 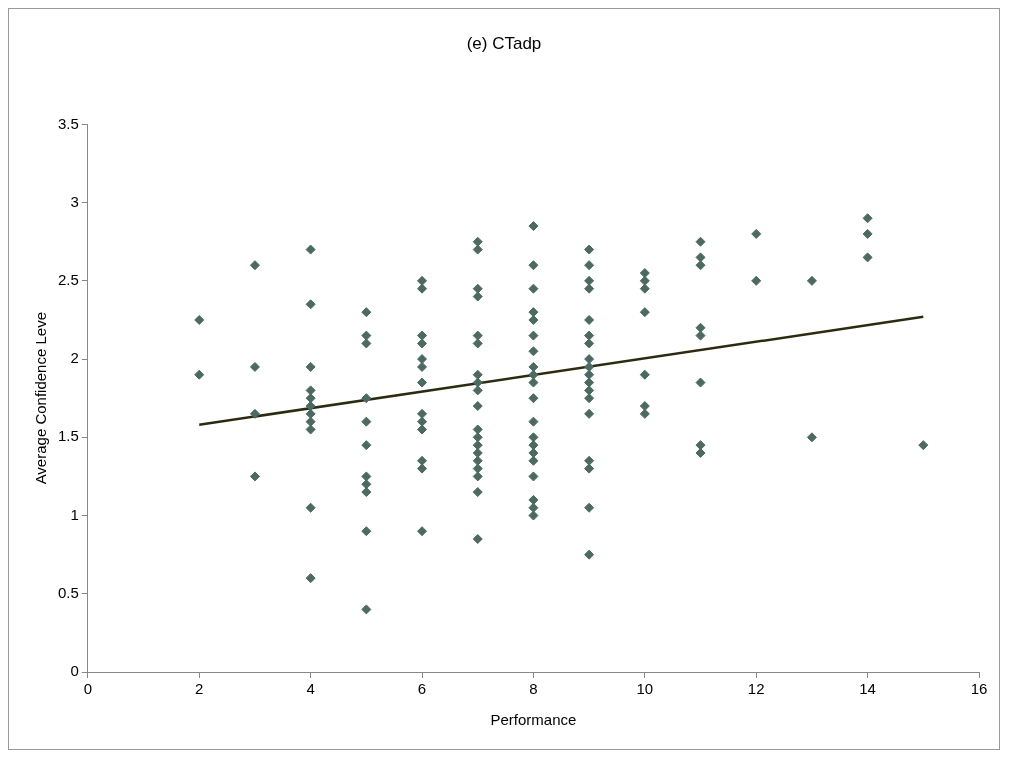 What do you see at coordinates (41, 398) in the screenshot?
I see `y-axis-title: Average Confidence Leve` at bounding box center [41, 398].